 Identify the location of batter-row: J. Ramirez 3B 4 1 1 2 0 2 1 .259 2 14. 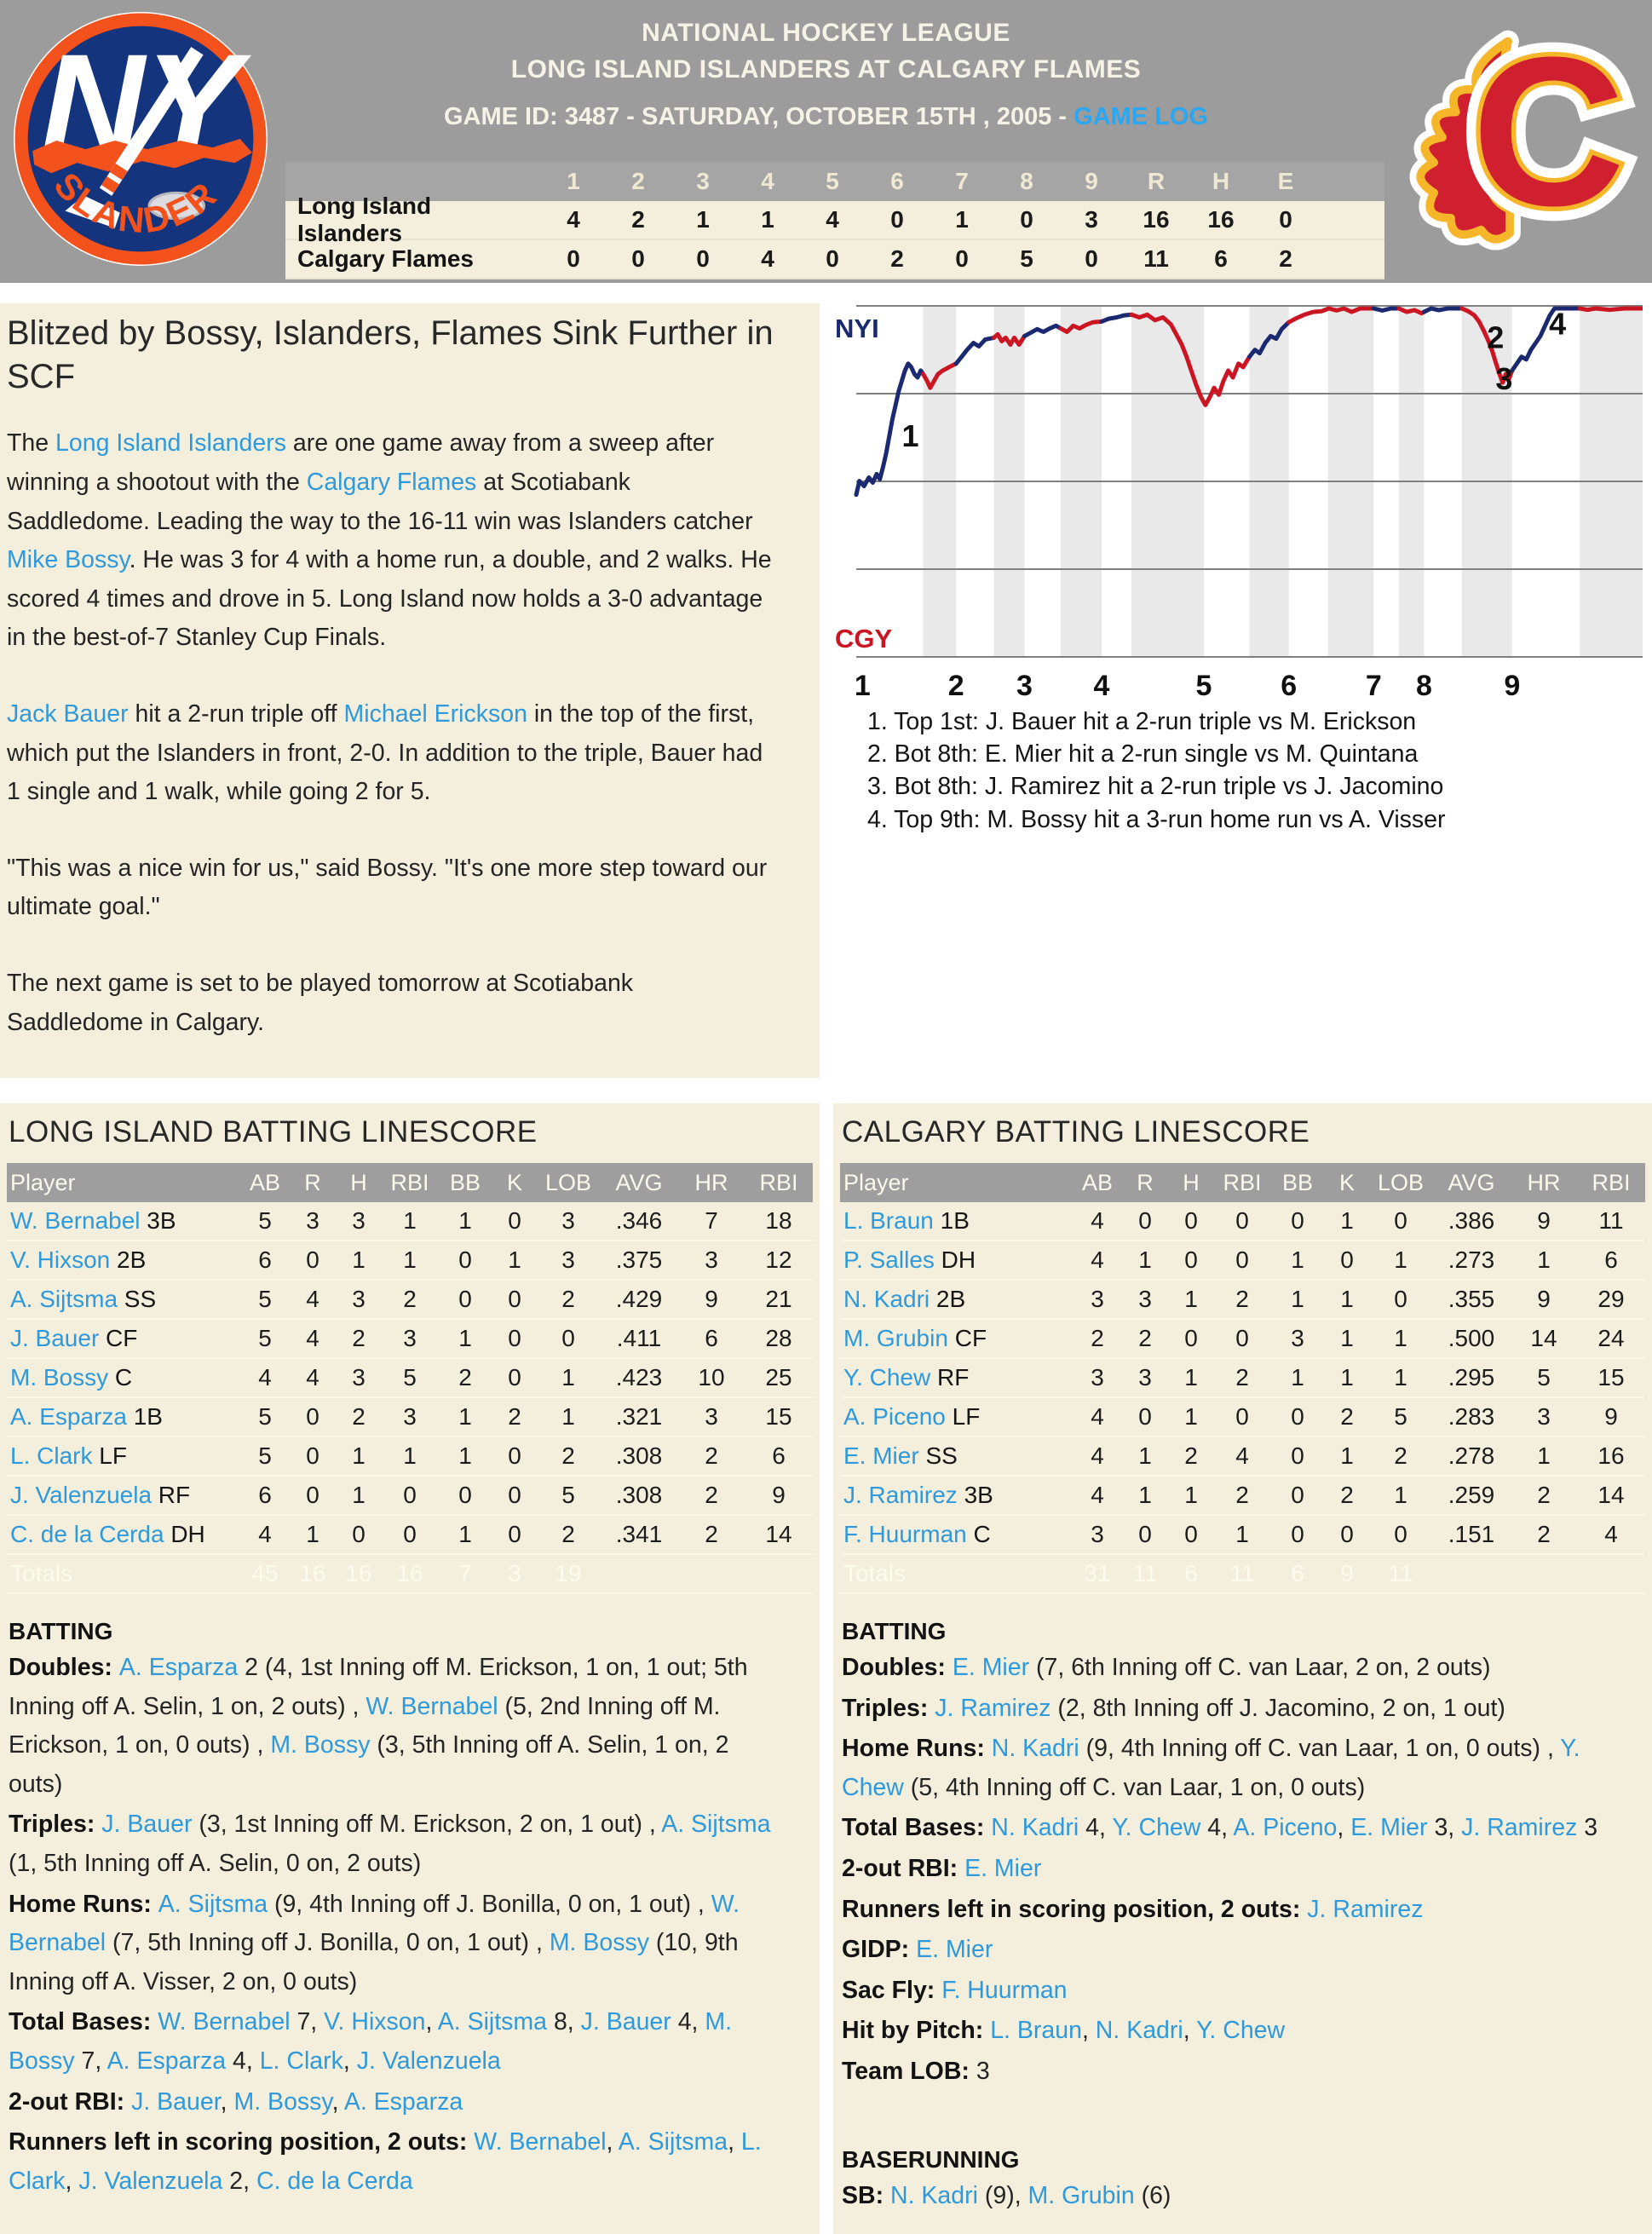
(1242, 1497).